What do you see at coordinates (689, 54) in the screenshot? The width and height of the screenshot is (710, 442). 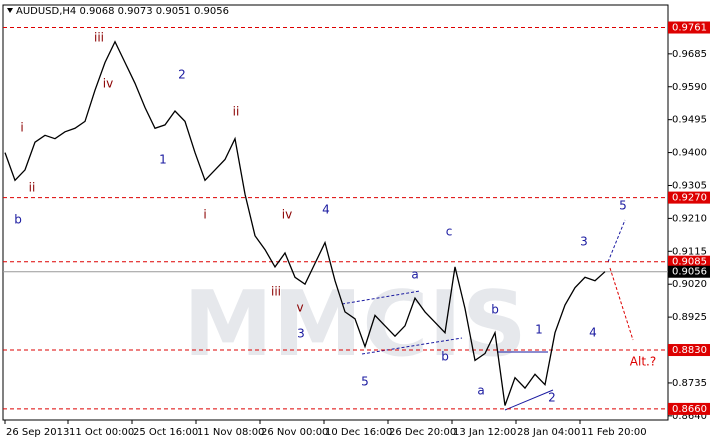 I see `y-tick-label: 0.9685` at bounding box center [689, 54].